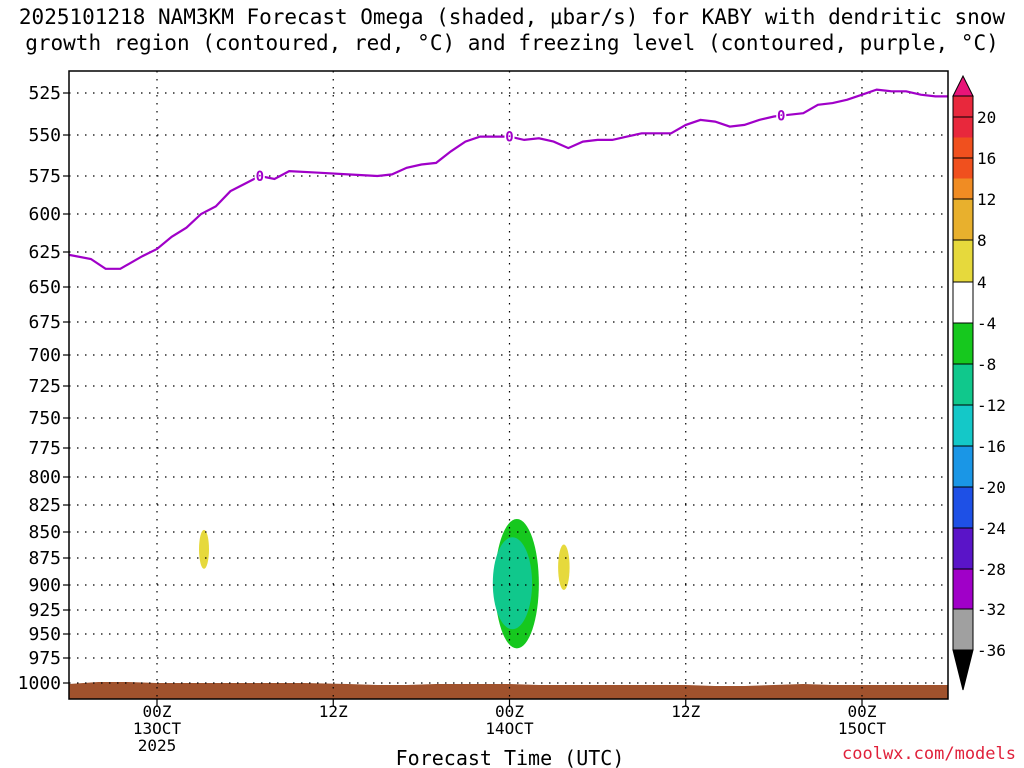  What do you see at coordinates (986, 323) in the screenshot?
I see `colorbar-tick-label: -4` at bounding box center [986, 323].